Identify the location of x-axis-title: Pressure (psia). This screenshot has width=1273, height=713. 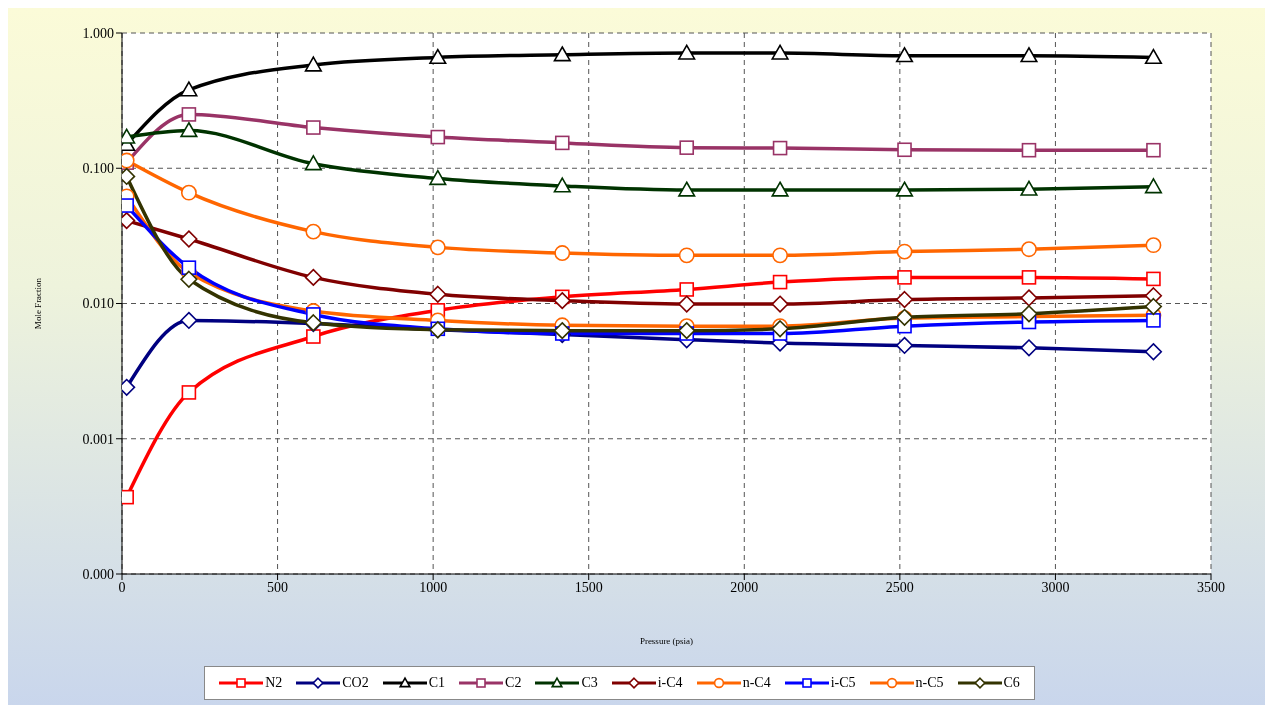
(666, 641).